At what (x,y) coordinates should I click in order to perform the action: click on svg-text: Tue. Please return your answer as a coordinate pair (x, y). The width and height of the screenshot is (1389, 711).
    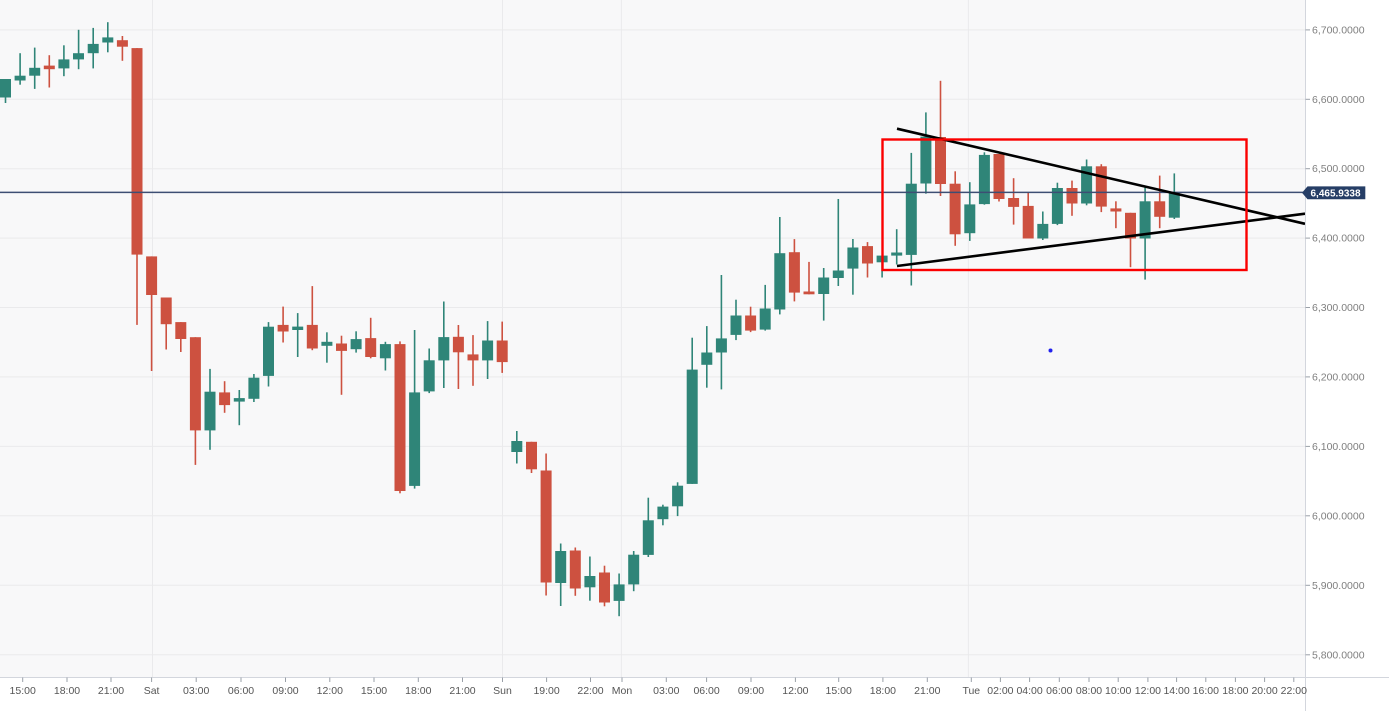
    Looking at the image, I should click on (971, 691).